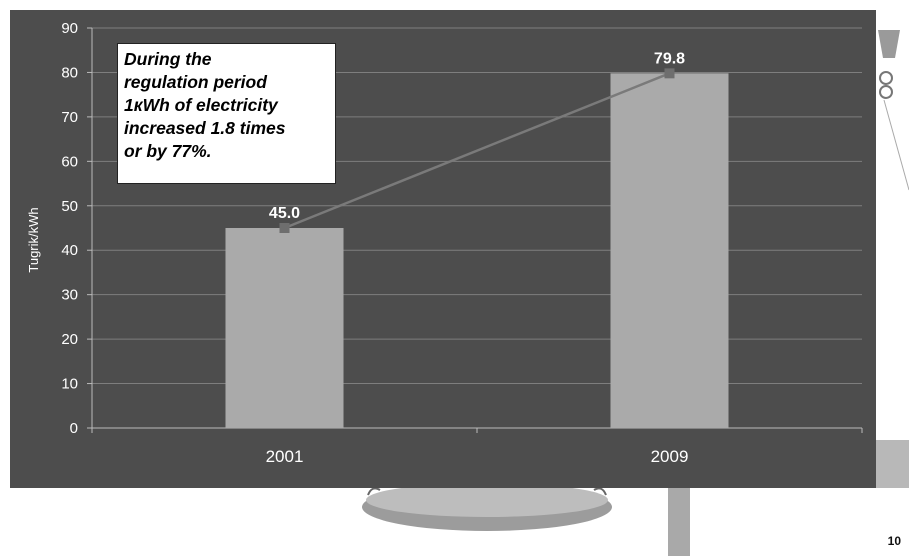 The image size is (909, 556). What do you see at coordinates (69, 161) in the screenshot?
I see `y-tick-label: 60` at bounding box center [69, 161].